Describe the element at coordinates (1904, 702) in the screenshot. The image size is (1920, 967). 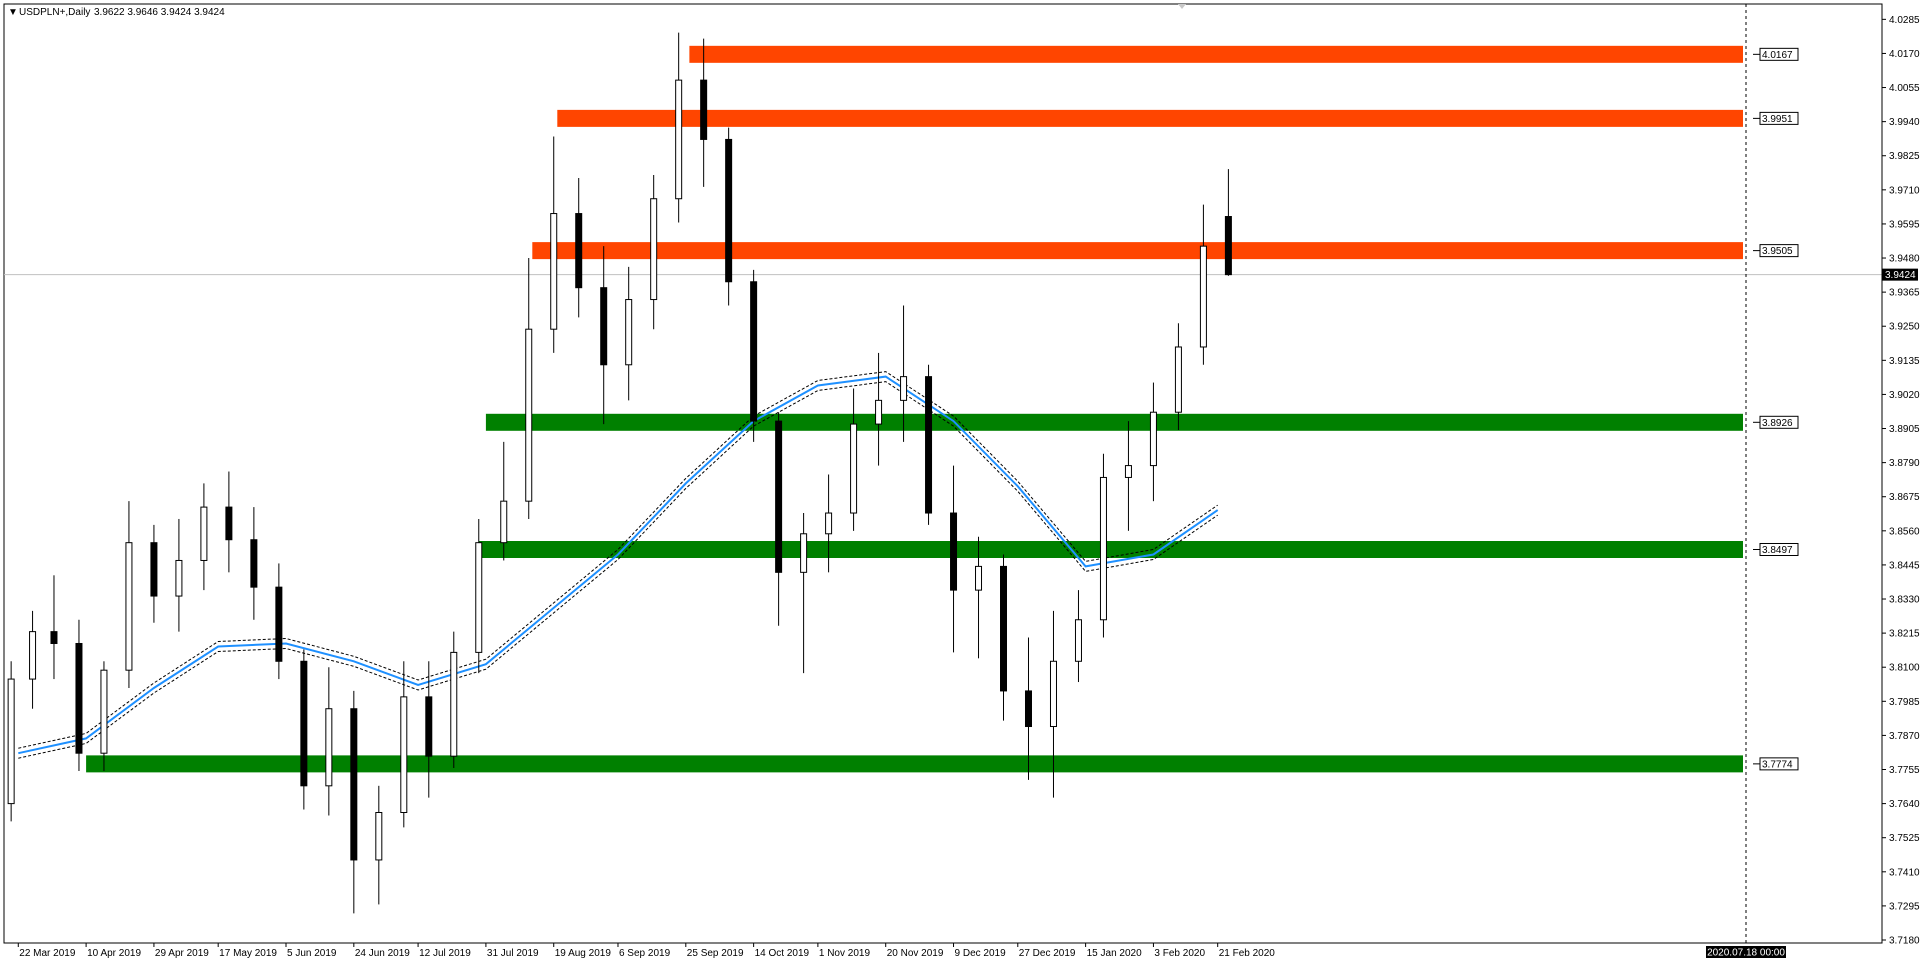
I see `price-tick-label: 3.7985` at that location.